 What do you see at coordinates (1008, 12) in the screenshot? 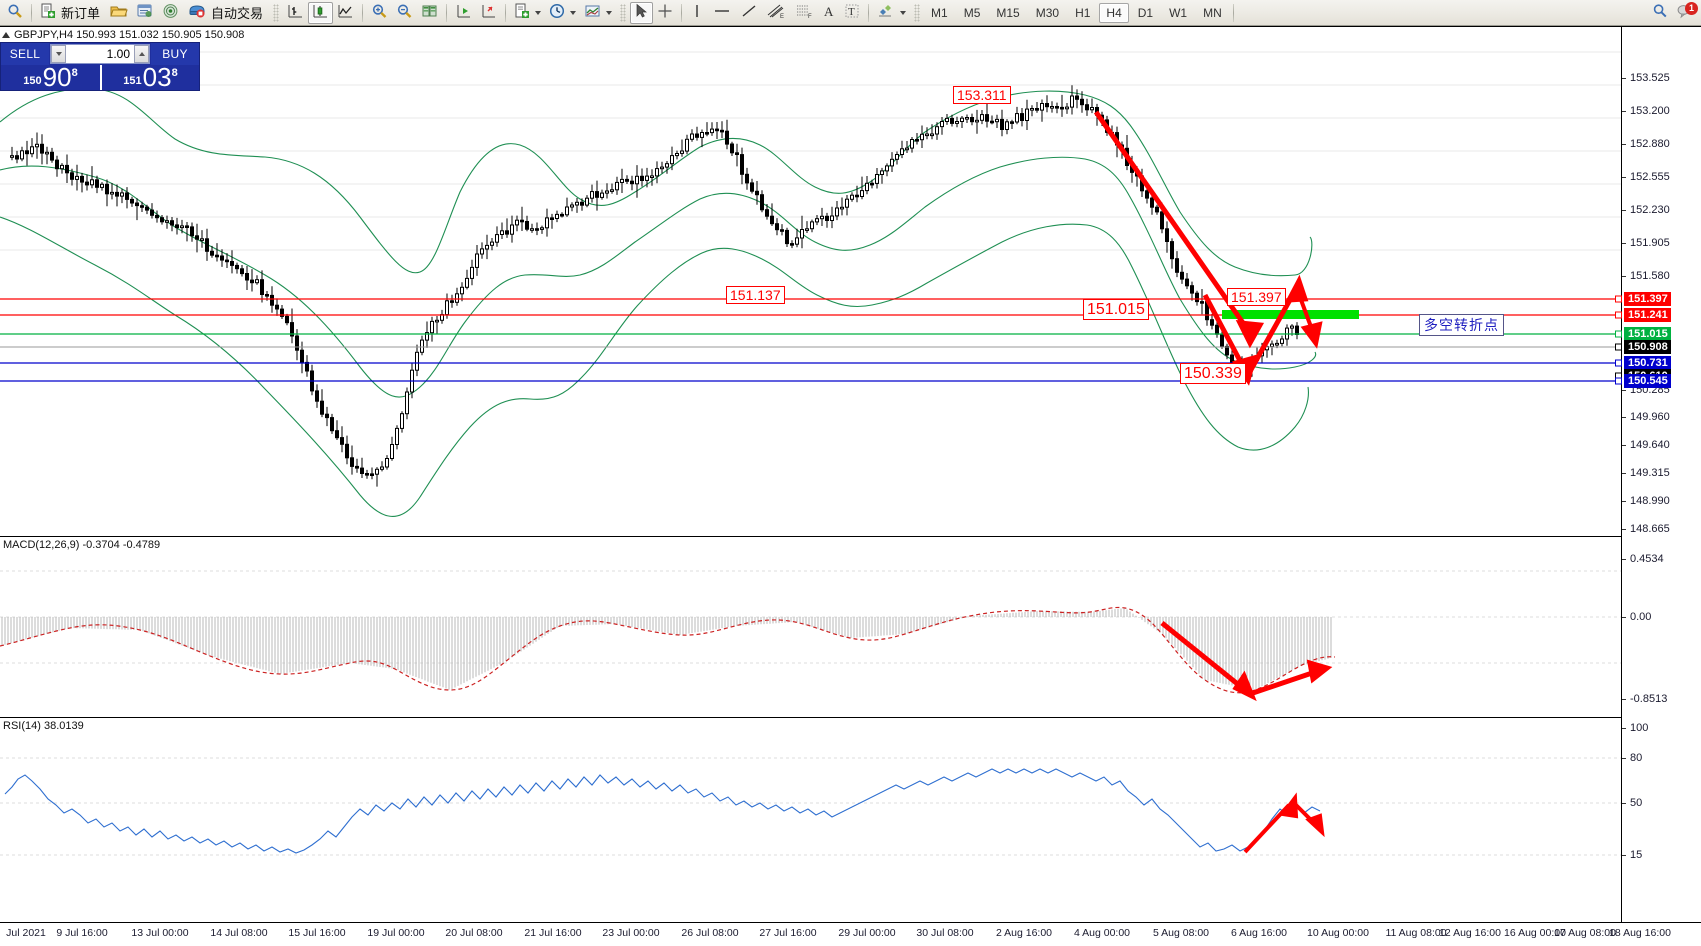
I see `timeframe-m15: M15` at bounding box center [1008, 12].